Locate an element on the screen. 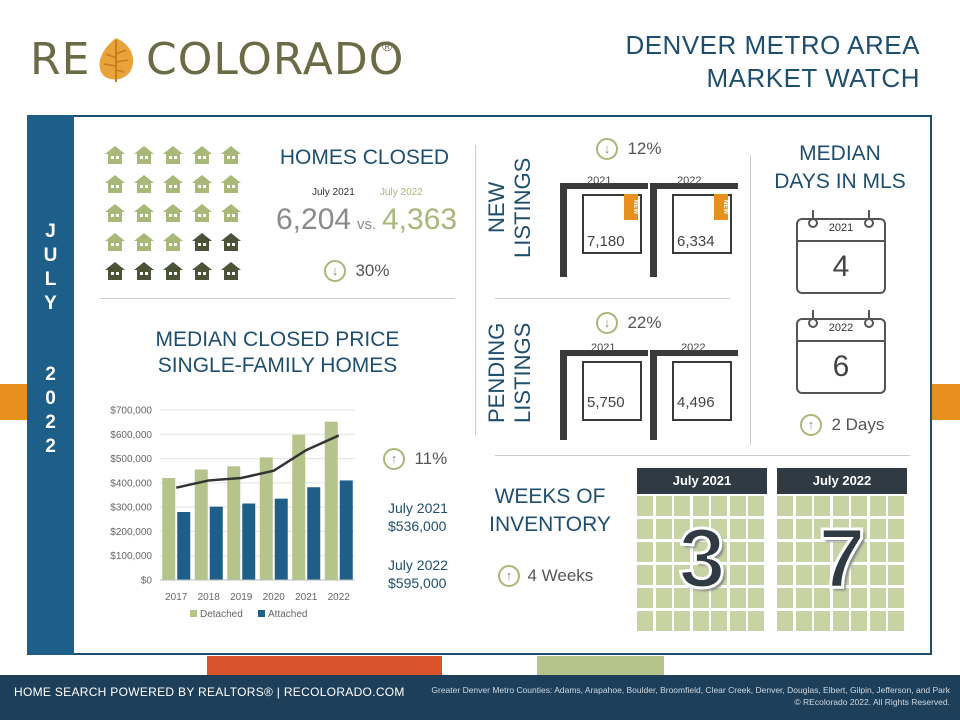  pending-listings-change-value: 22% is located at coordinates (644, 322).